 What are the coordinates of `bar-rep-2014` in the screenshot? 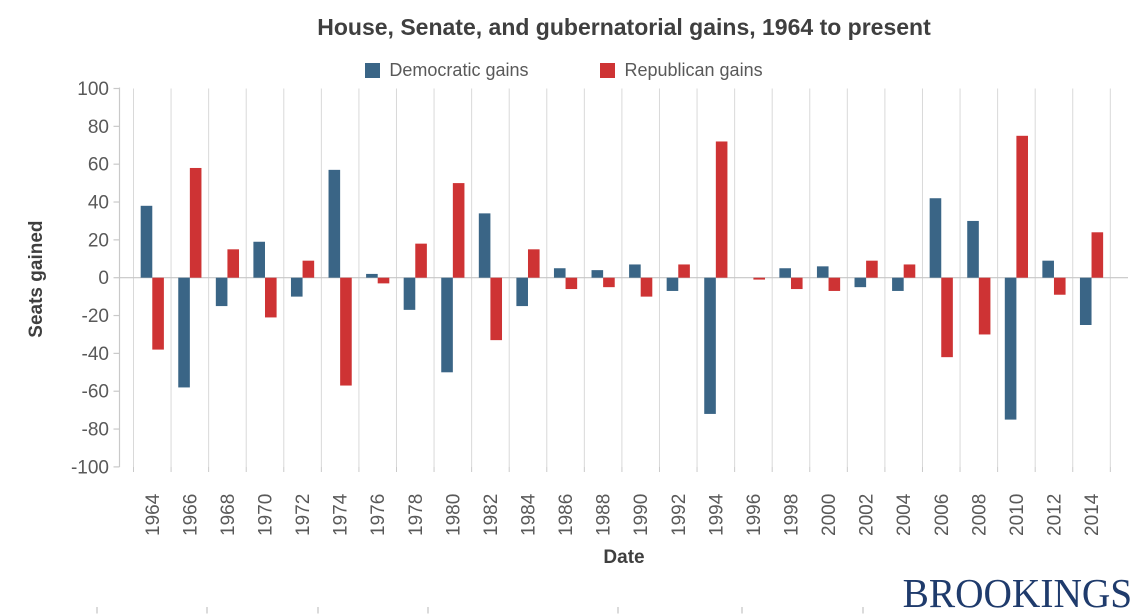 It's located at (1097, 255).